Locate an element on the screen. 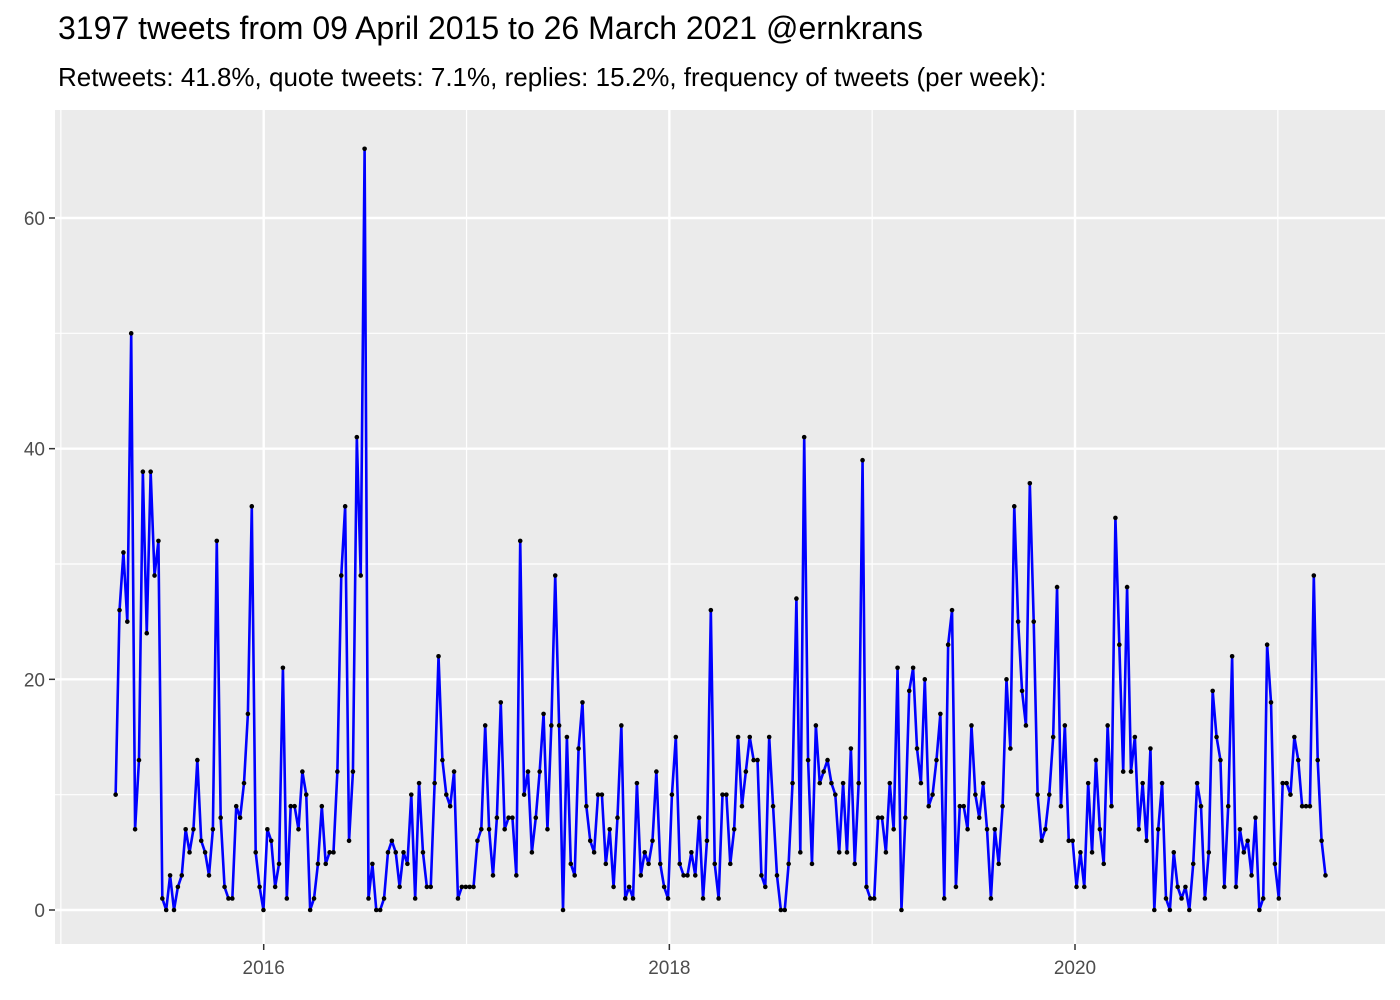 This screenshot has height=1000, width=1400. y-tick-label: 0 is located at coordinates (39, 911).